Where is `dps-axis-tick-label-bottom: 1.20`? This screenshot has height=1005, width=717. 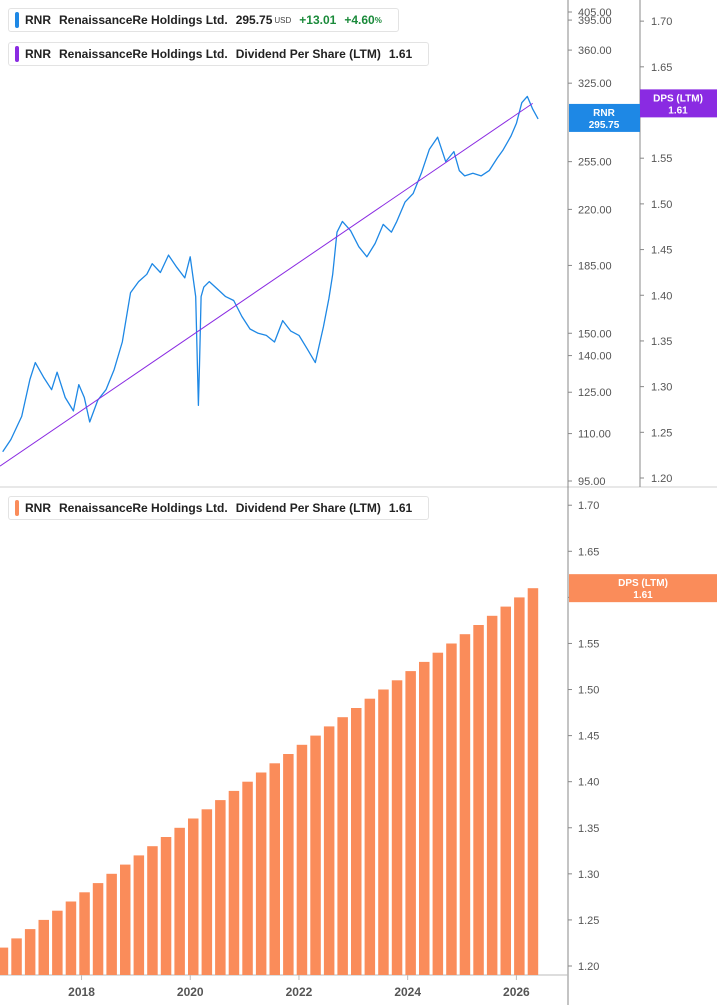 dps-axis-tick-label-bottom: 1.20 is located at coordinates (588, 967).